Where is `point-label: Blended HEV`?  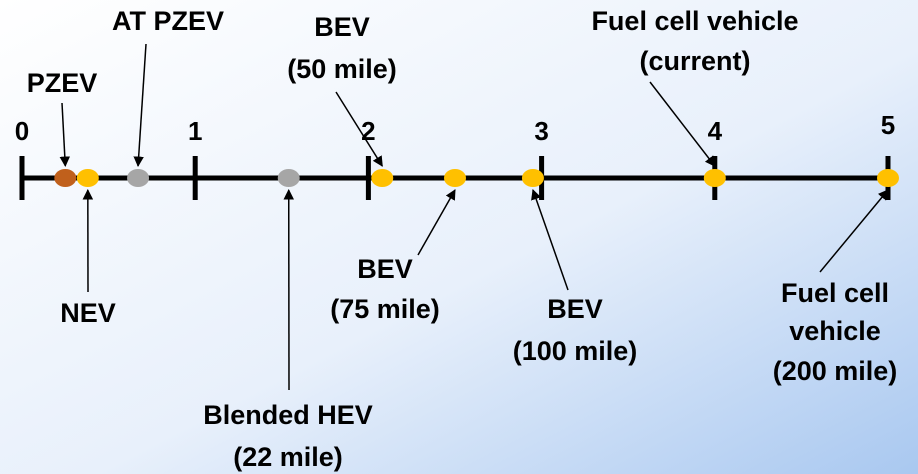
point-label: Blended HEV is located at coordinates (288, 415).